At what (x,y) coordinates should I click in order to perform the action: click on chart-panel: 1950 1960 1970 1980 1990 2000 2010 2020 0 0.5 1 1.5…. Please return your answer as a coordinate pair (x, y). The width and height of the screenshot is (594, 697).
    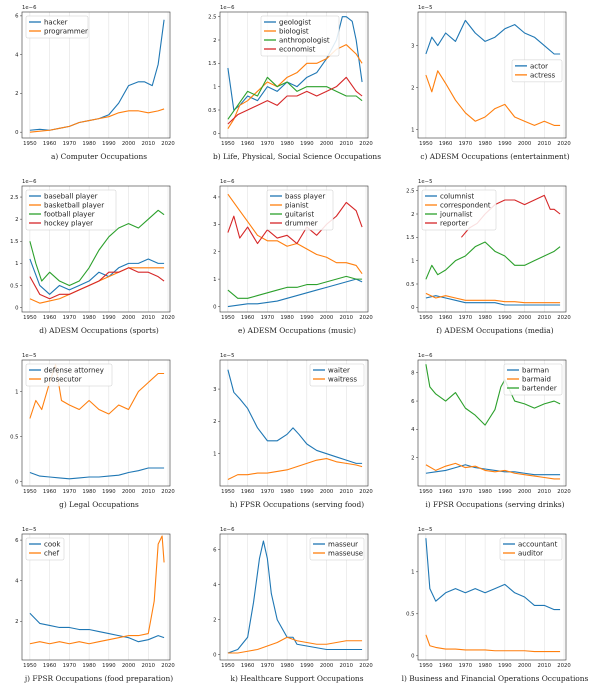
    Looking at the image, I should click on (495, 261).